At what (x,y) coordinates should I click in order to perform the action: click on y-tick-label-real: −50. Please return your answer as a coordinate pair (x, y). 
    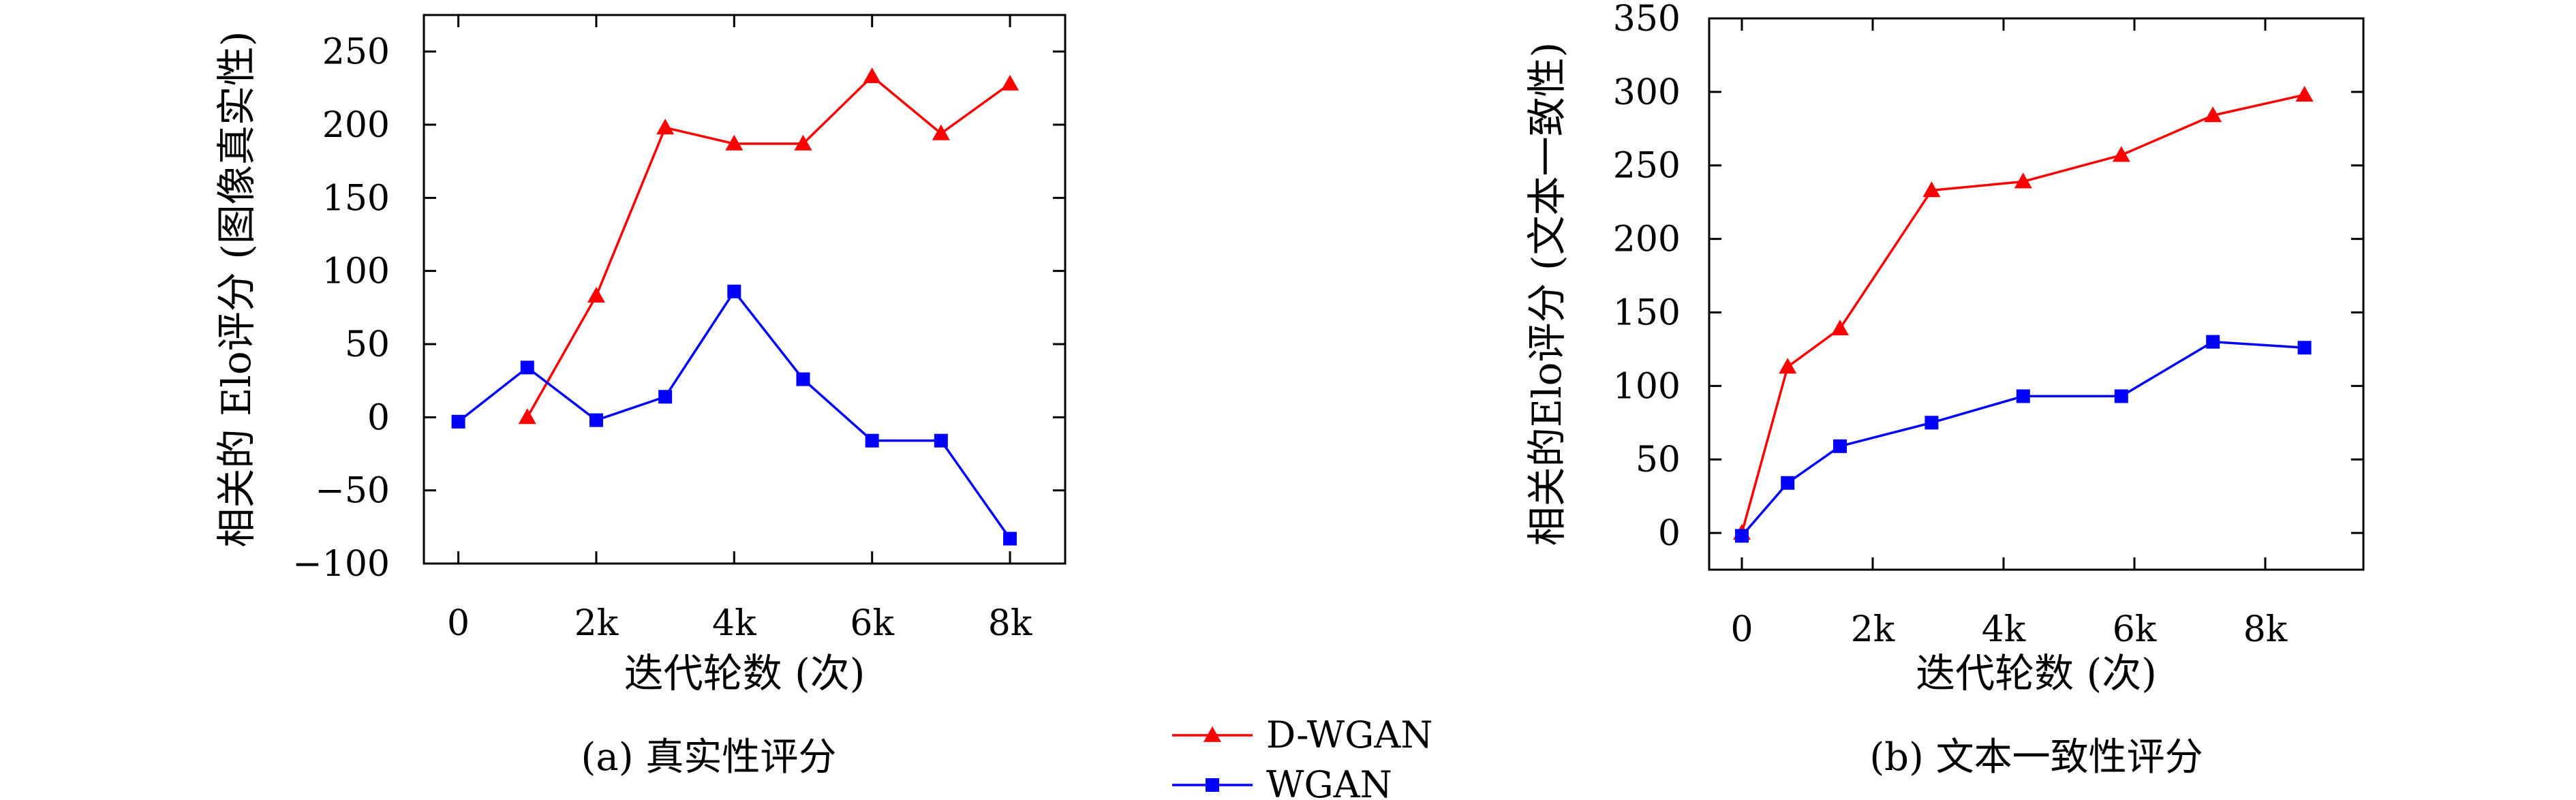
    Looking at the image, I should click on (352, 491).